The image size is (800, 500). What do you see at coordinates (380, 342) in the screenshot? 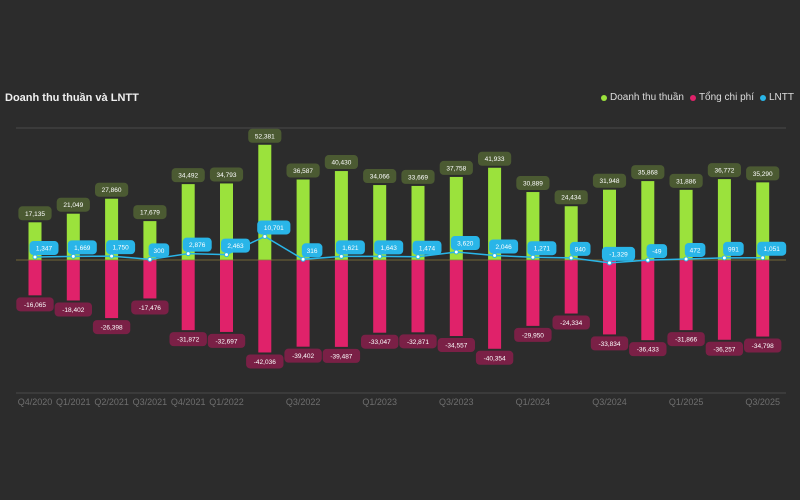
I see `svg-text: -33,047` at bounding box center [380, 342].